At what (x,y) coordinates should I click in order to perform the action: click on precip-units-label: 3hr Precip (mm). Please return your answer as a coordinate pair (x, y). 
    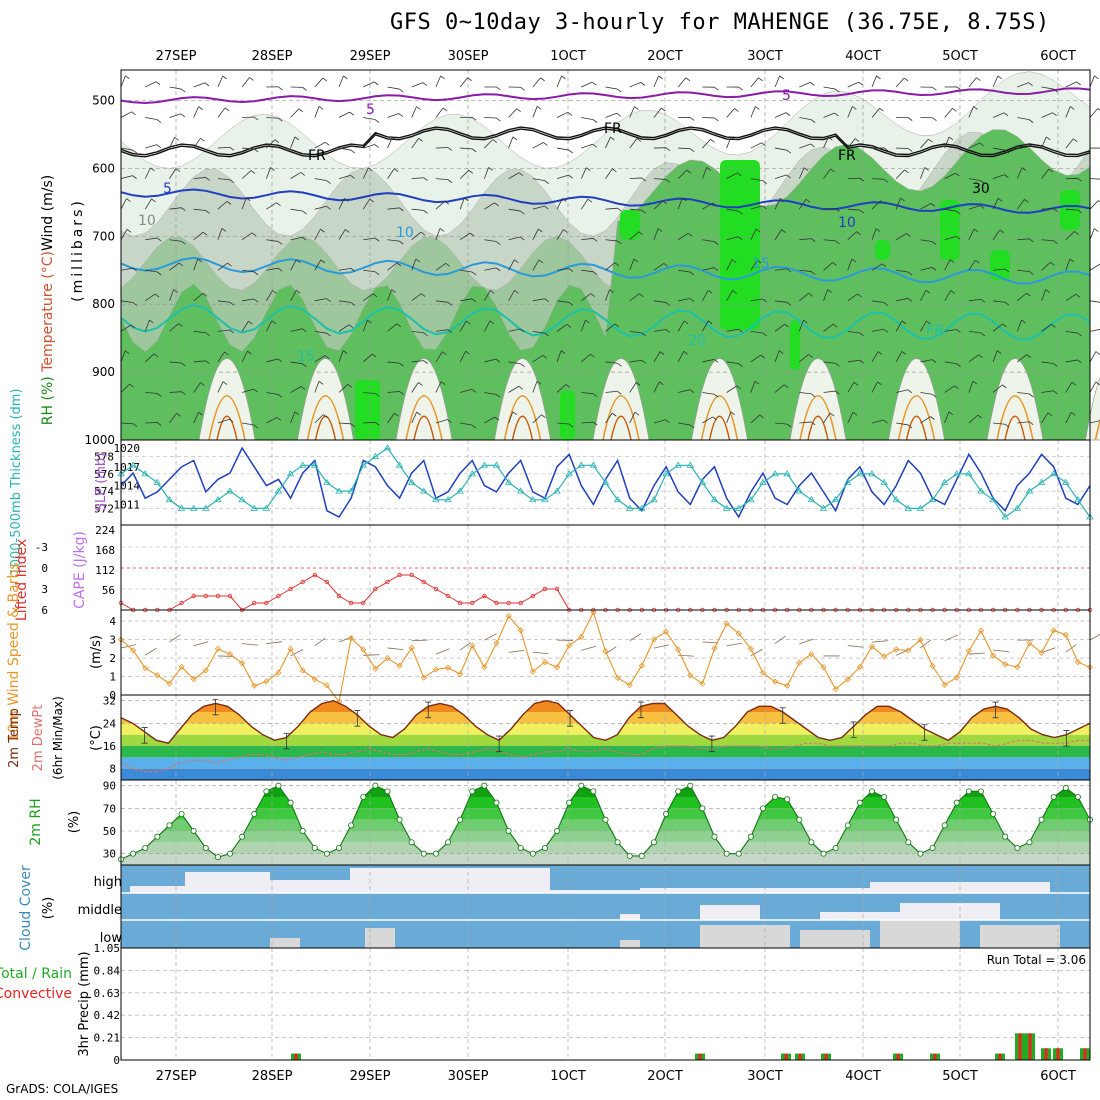
    Looking at the image, I should click on (84, 1003).